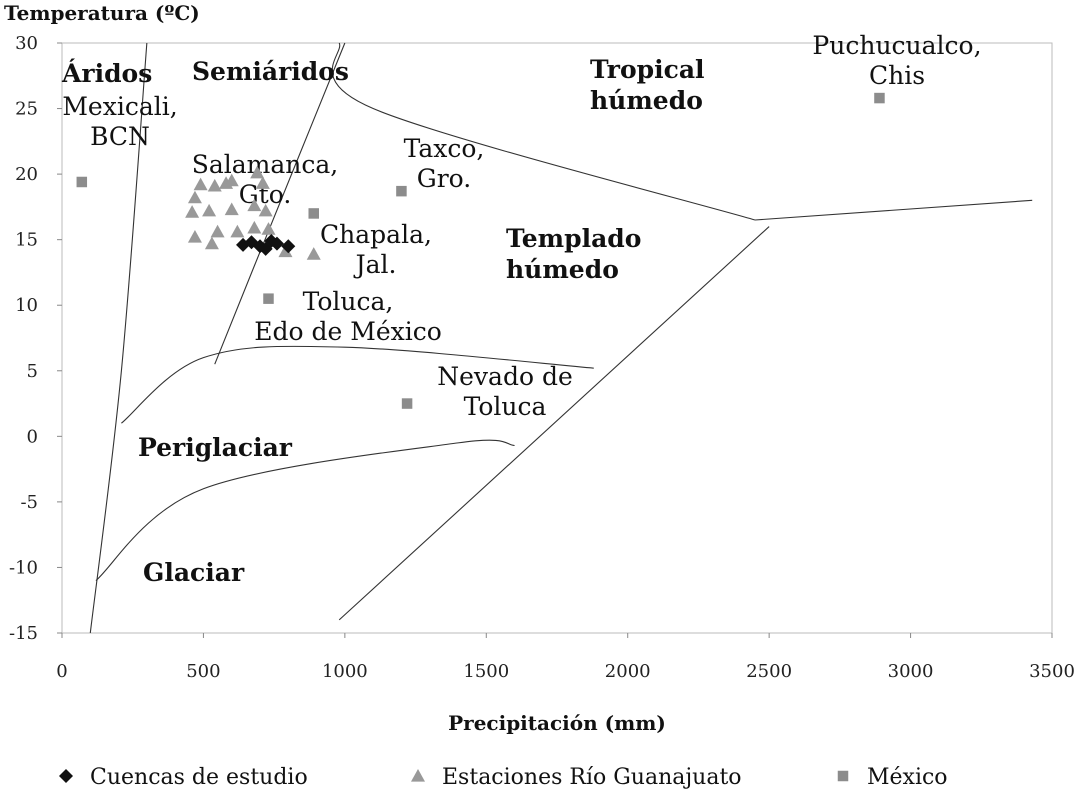  I want to click on x-tick-label: 1500, so click(486, 671).